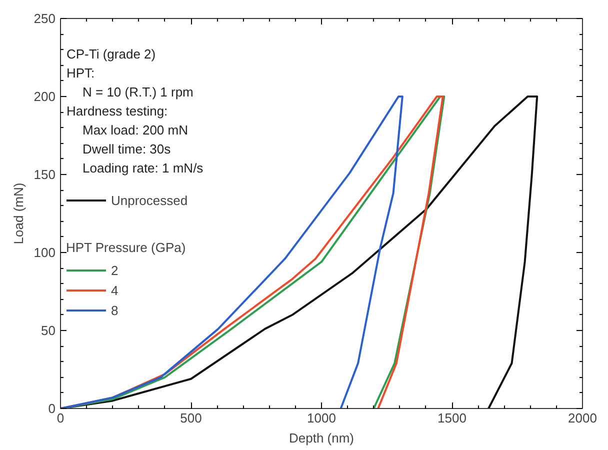  Describe the element at coordinates (48, 330) in the screenshot. I see `y-tick-label: 50` at that location.